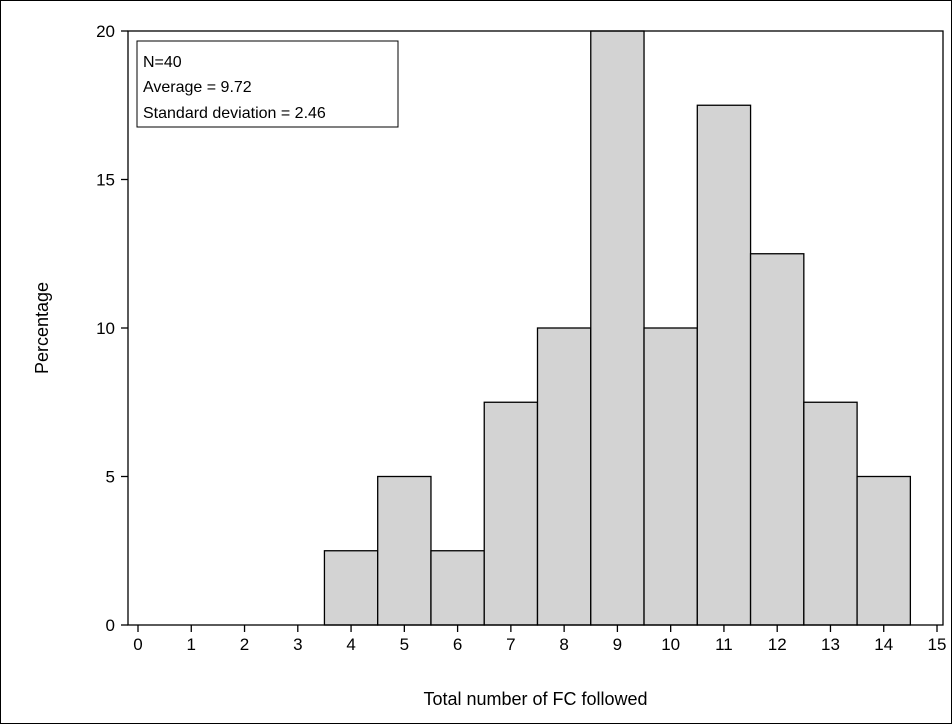  What do you see at coordinates (105, 180) in the screenshot?
I see `y-tick-label-15: 15` at bounding box center [105, 180].